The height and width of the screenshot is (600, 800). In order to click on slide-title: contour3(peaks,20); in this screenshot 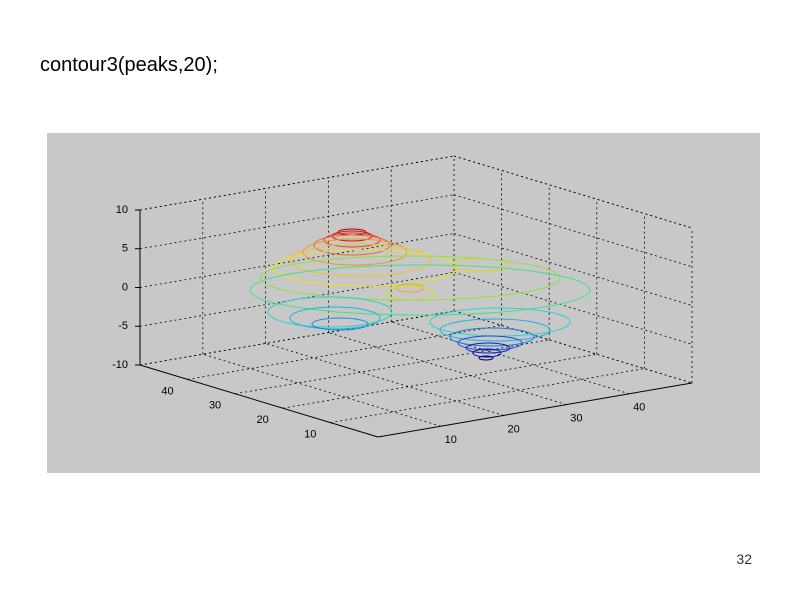, I will do `click(129, 65)`.